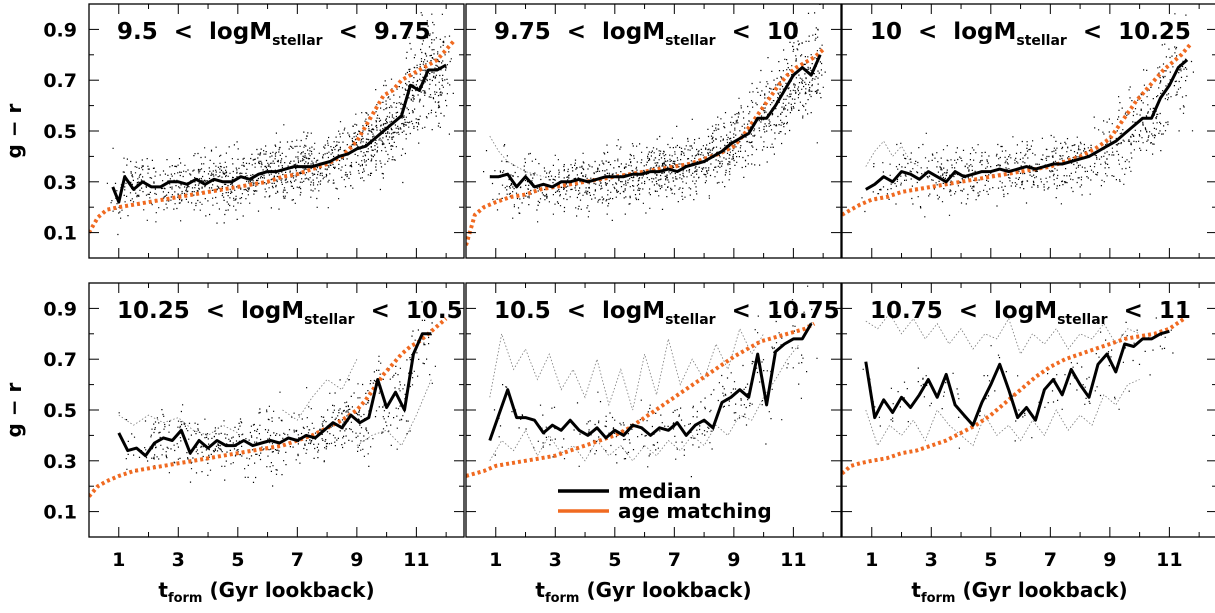 The height and width of the screenshot is (613, 1215). What do you see at coordinates (409, 311) in the screenshot?
I see `panel-title-right: < 10.5` at bounding box center [409, 311].